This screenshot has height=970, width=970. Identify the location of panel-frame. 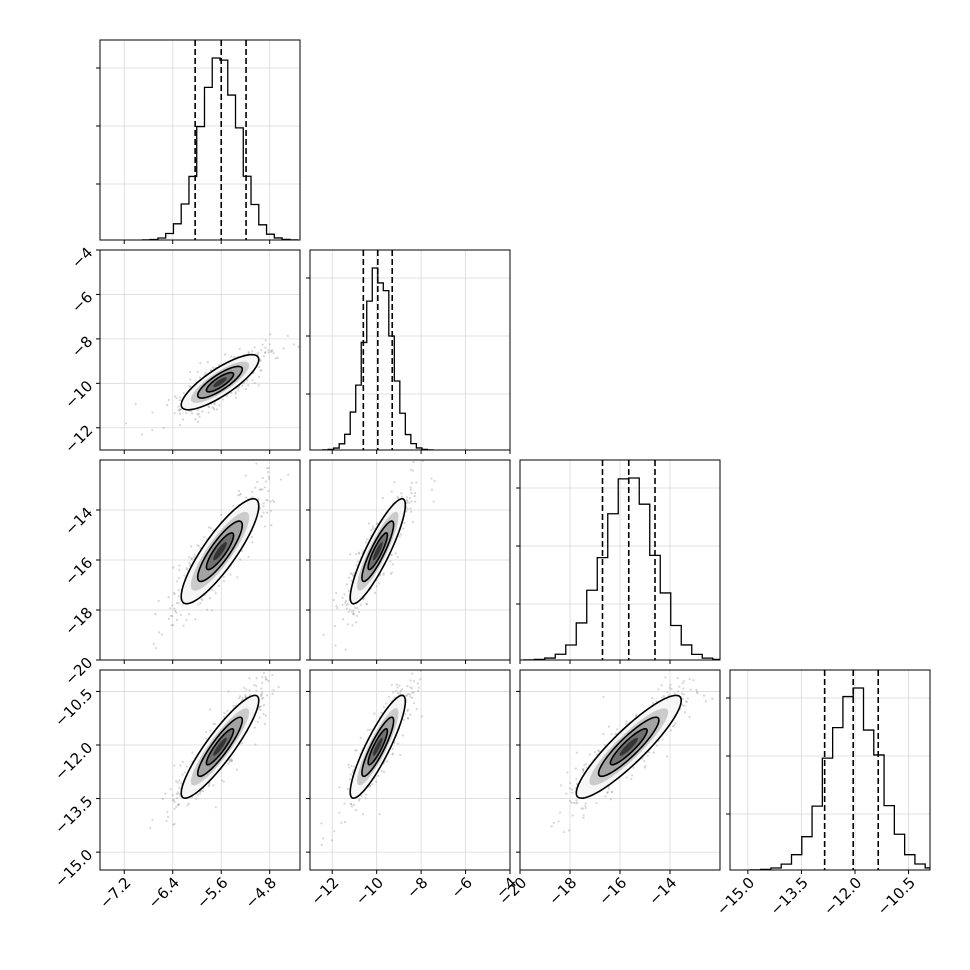
(410, 350).